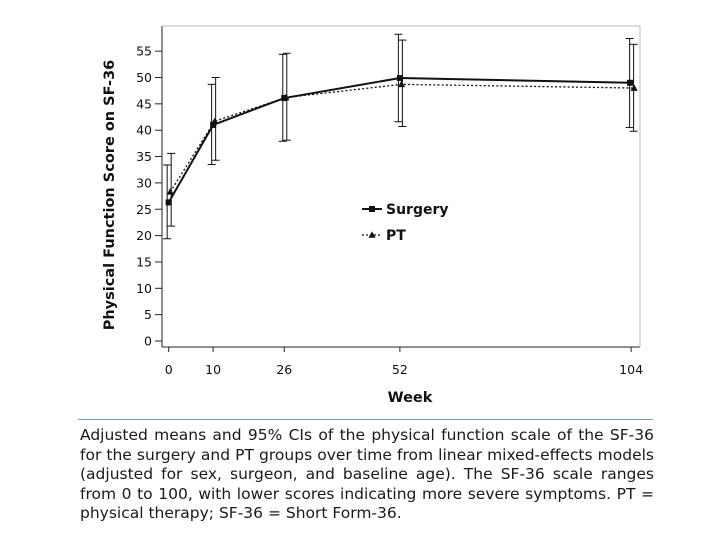 This screenshot has height=540, width=720. What do you see at coordinates (213, 369) in the screenshot?
I see `x-tick-label: 10` at bounding box center [213, 369].